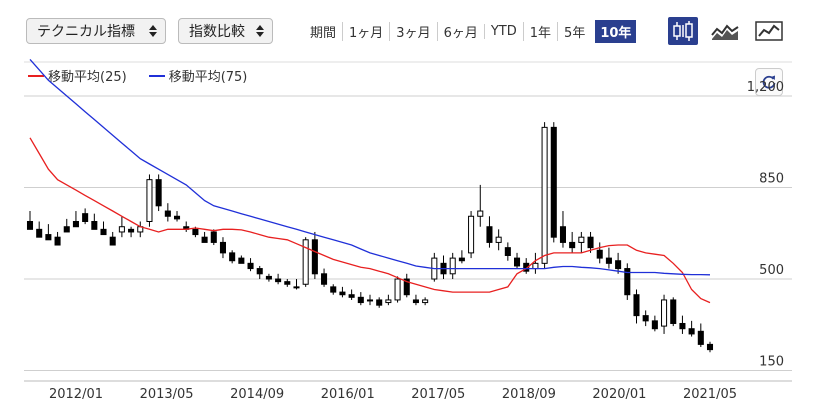  I want to click on x-tick-label: 2016/01, so click(348, 394).